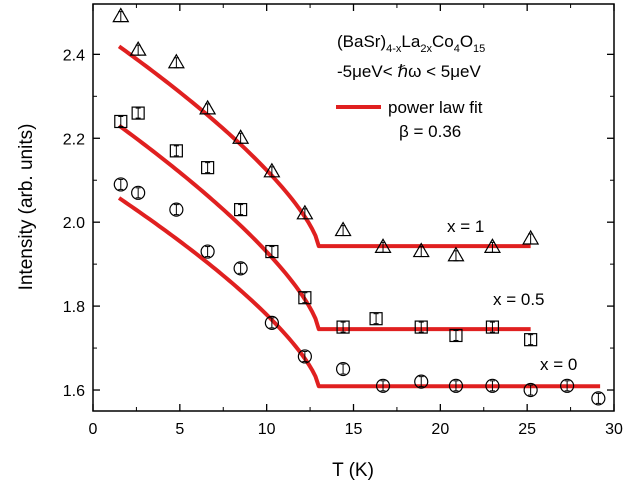 This screenshot has width=641, height=484. Describe the element at coordinates (409, 71) in the screenshot. I see `energy-window-label: -5μeV< ℏω < 5μeV` at that location.